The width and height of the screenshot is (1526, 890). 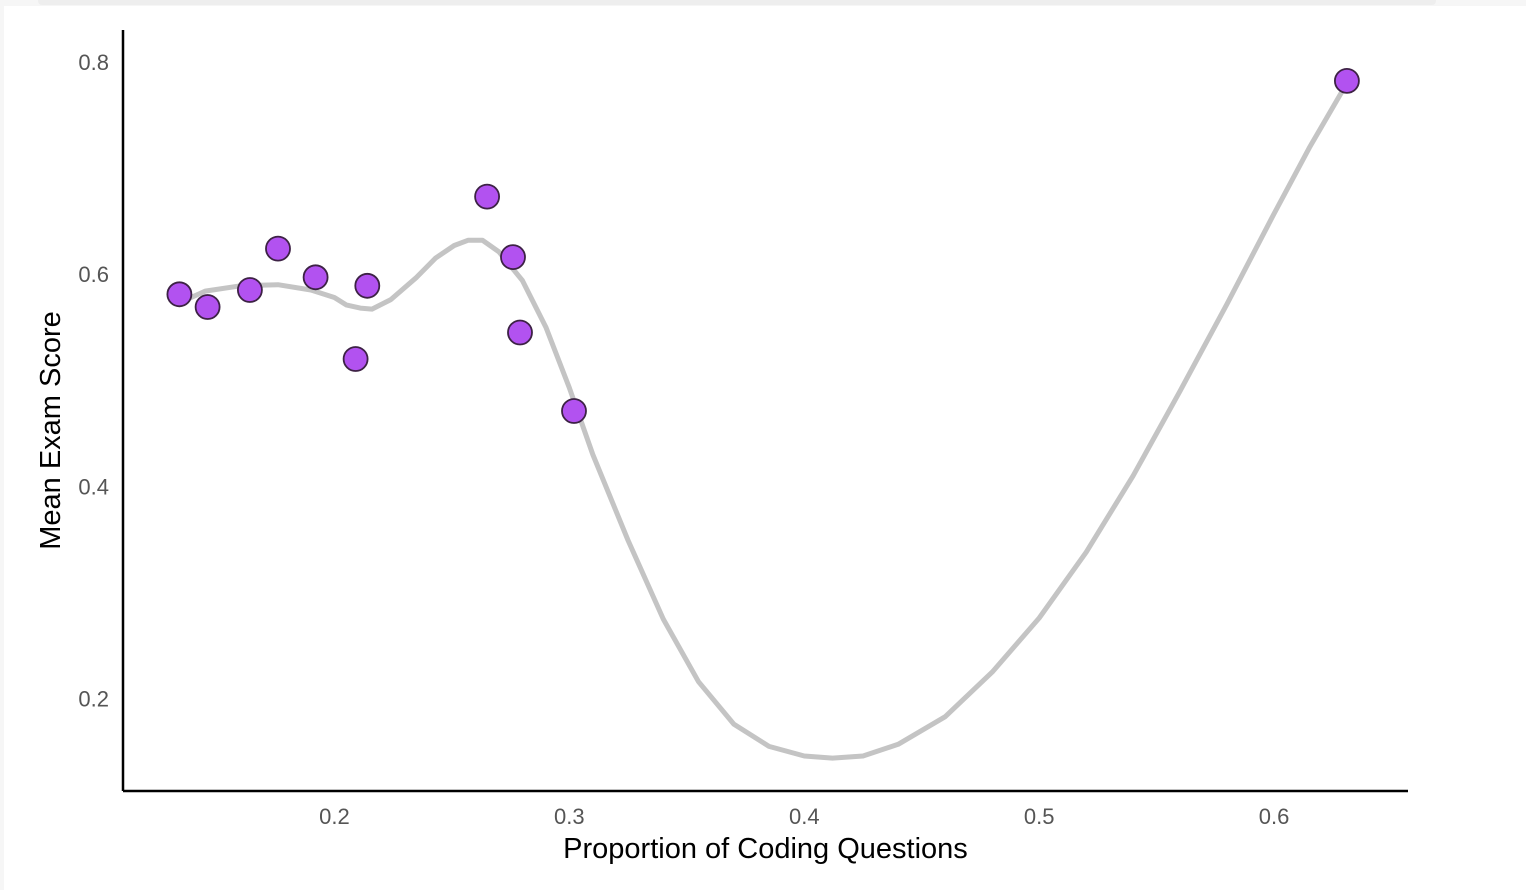 What do you see at coordinates (765, 849) in the screenshot?
I see `x-axis-title: Proportion of Coding Questions` at bounding box center [765, 849].